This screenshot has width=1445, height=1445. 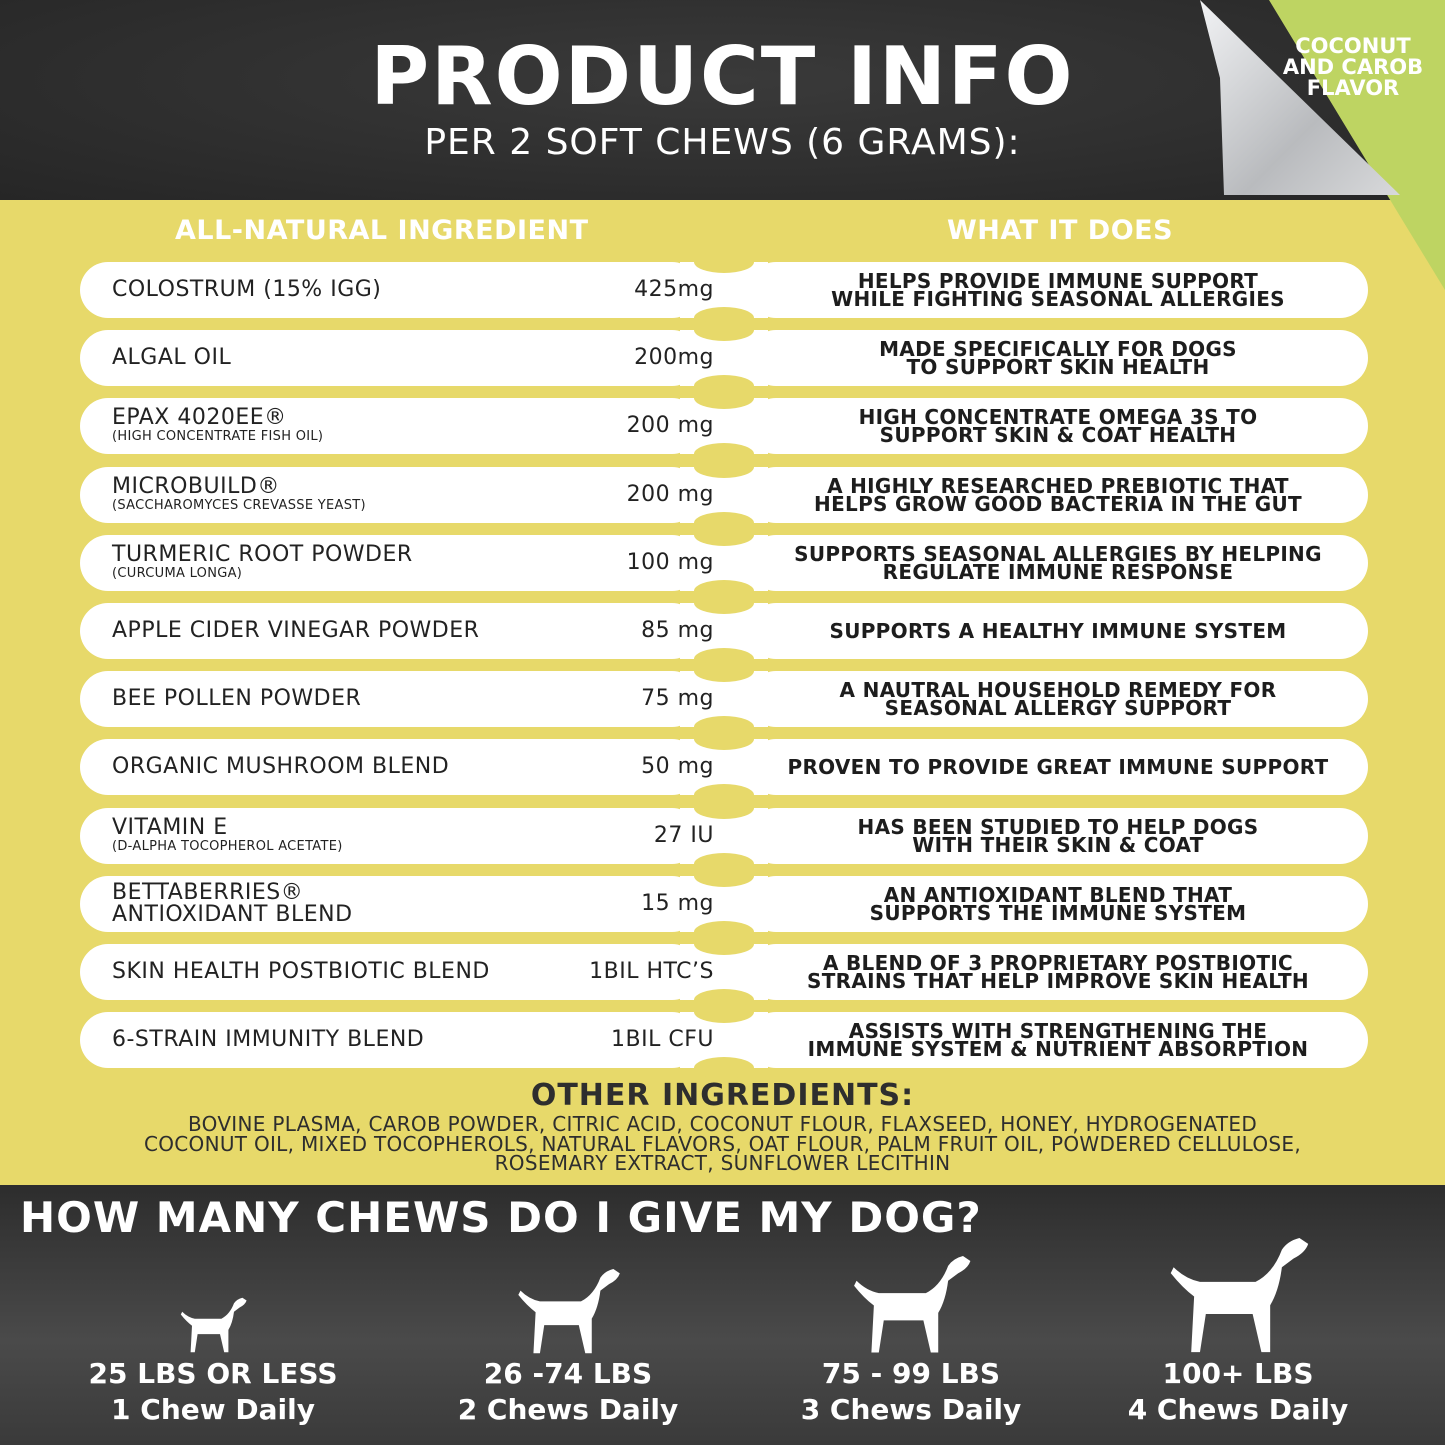 What do you see at coordinates (1353, 46) in the screenshot?
I see `flavor-line: COCONUT` at bounding box center [1353, 46].